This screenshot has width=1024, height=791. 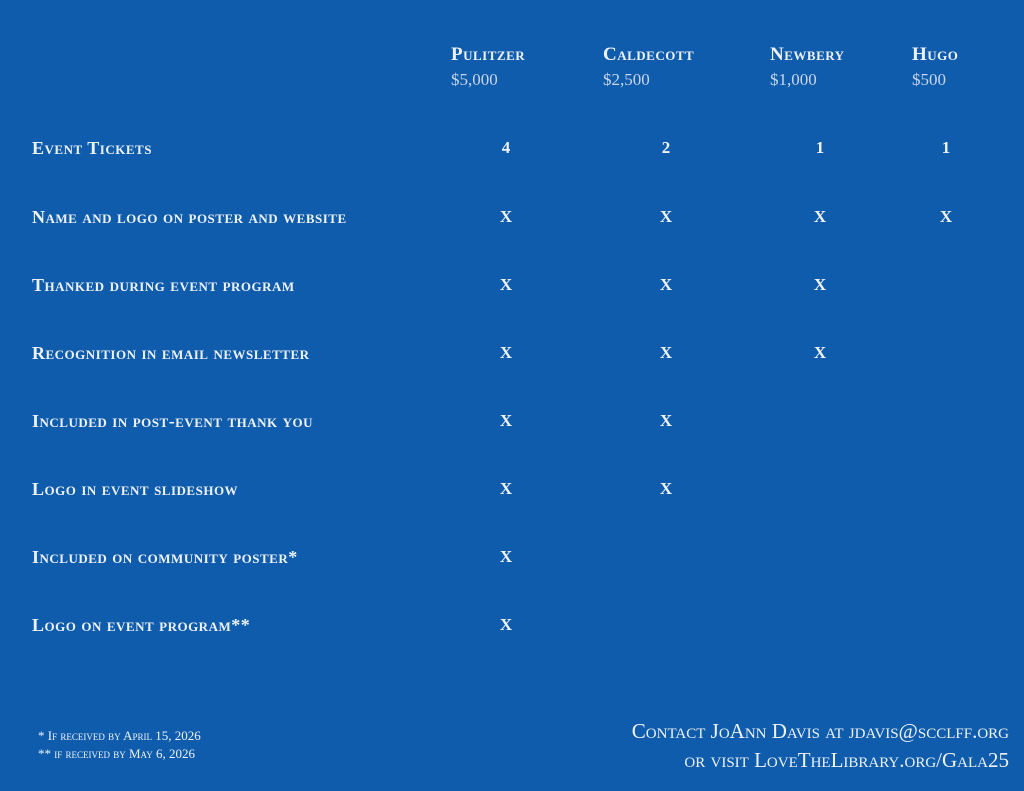 I want to click on tier-price: $1,000, so click(x=793, y=79).